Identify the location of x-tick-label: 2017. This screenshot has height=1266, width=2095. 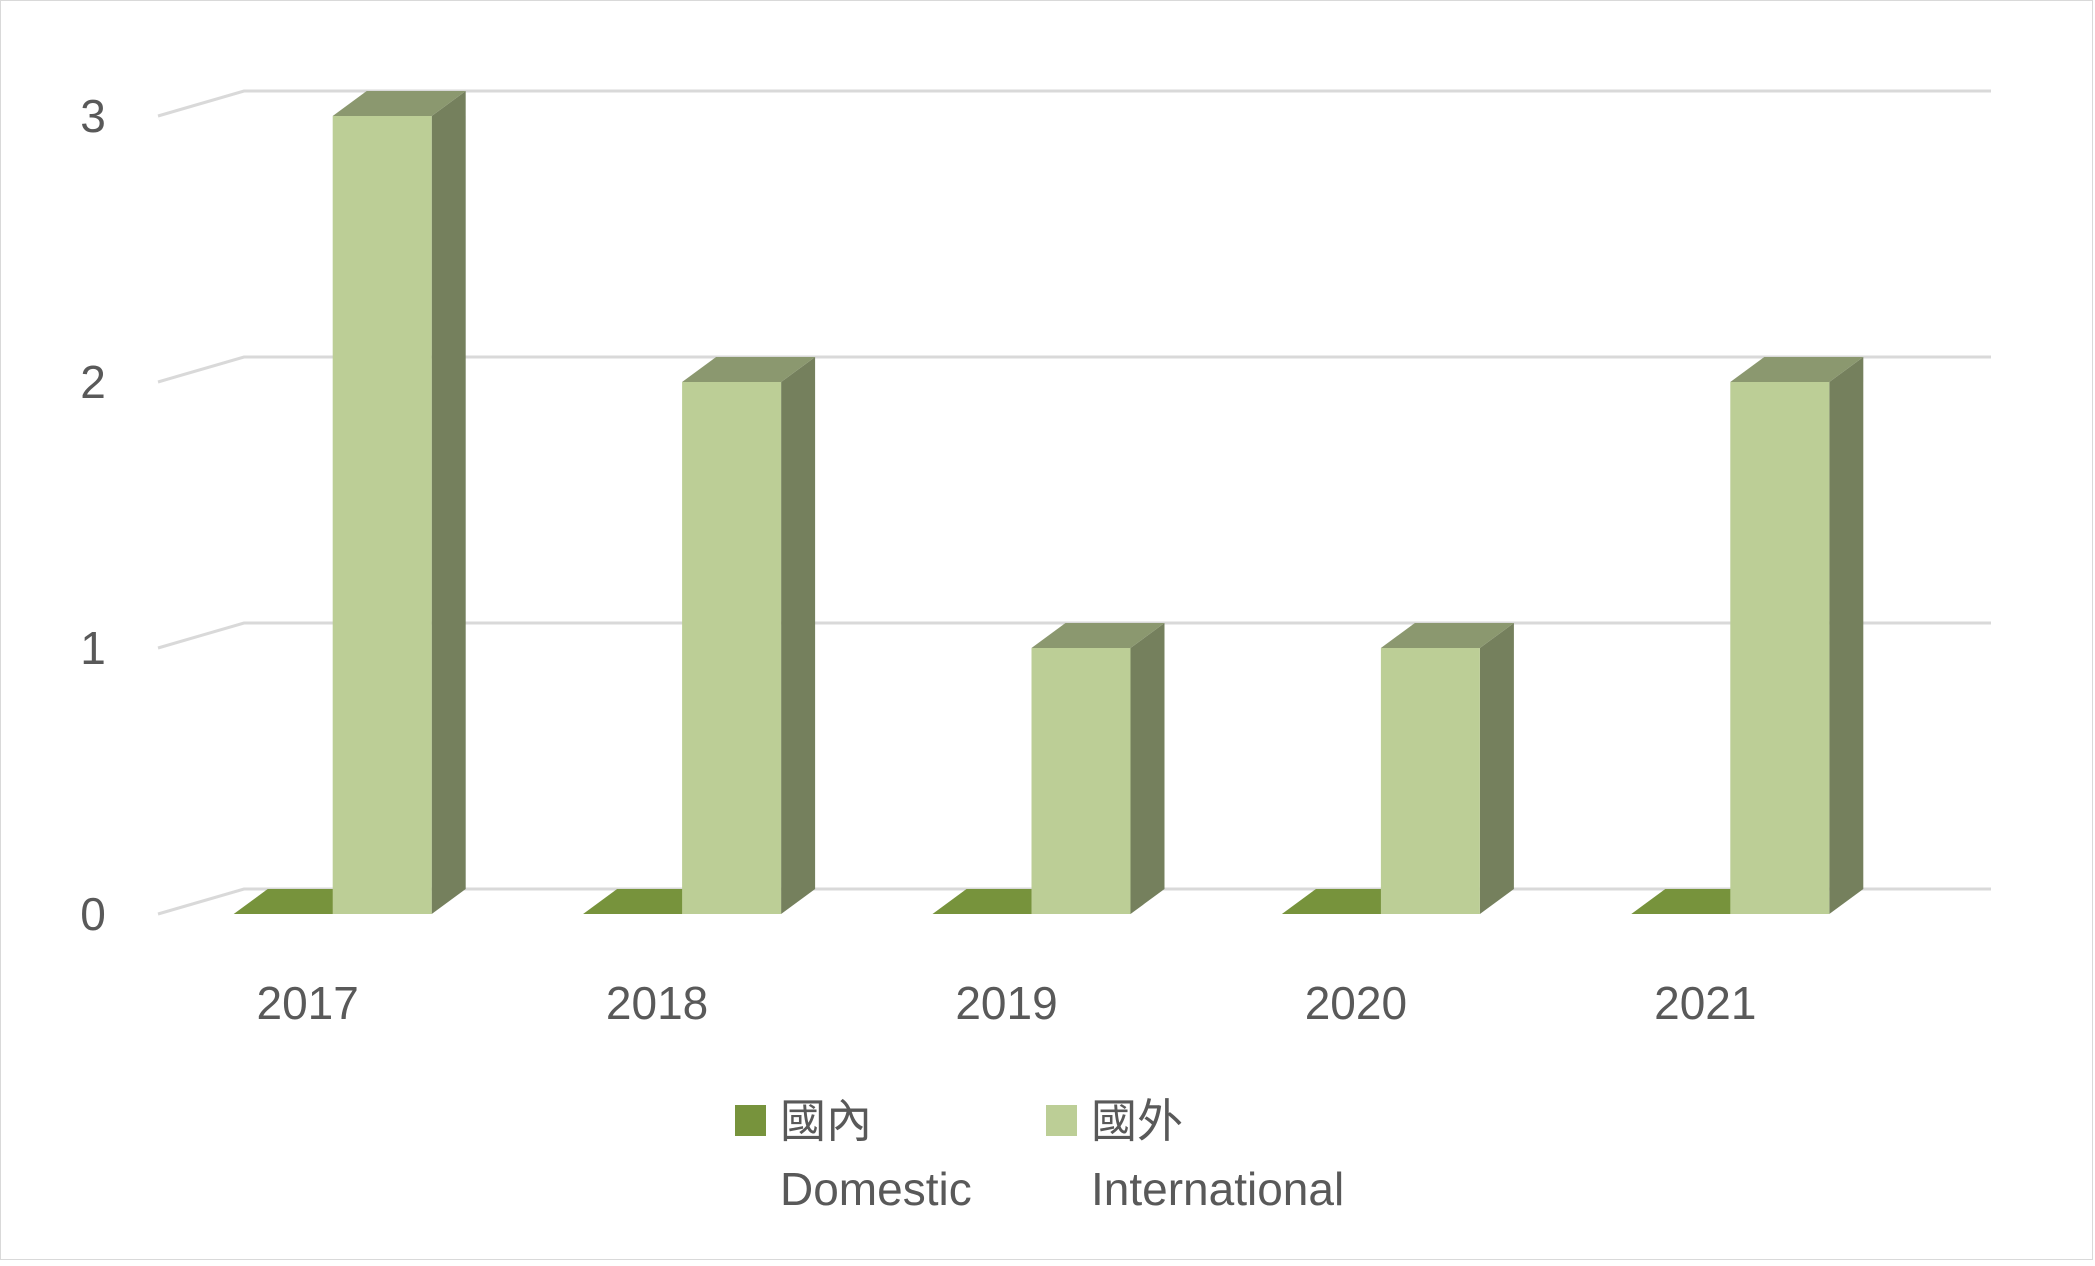
(308, 1003).